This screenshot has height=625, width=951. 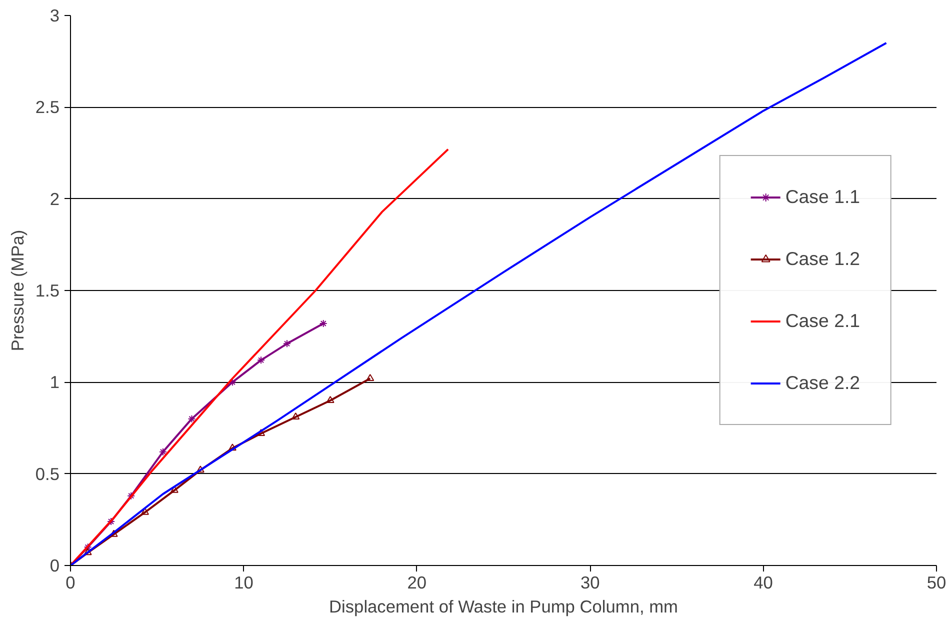 What do you see at coordinates (503, 606) in the screenshot?
I see `x-axis-title: Displacement of Waste in Pump Column, mm` at bounding box center [503, 606].